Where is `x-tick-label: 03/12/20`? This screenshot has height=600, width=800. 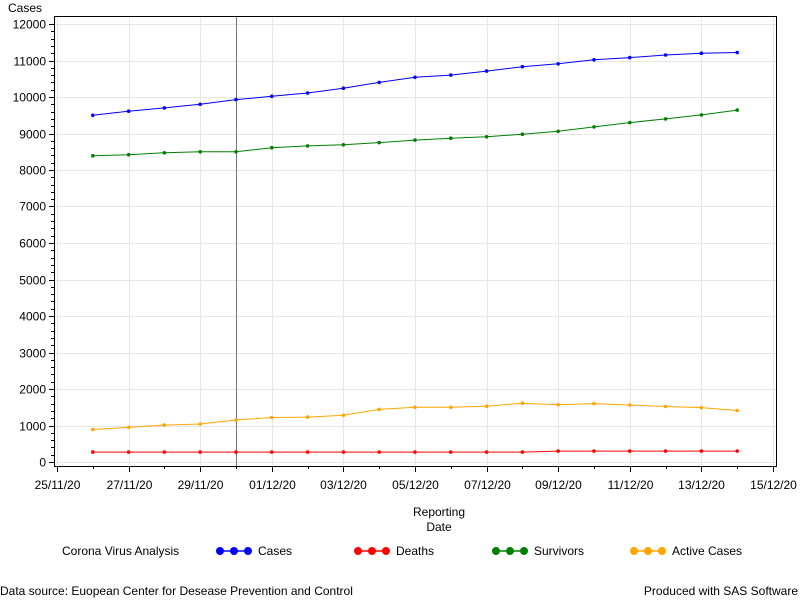
x-tick-label: 03/12/20 is located at coordinates (343, 485).